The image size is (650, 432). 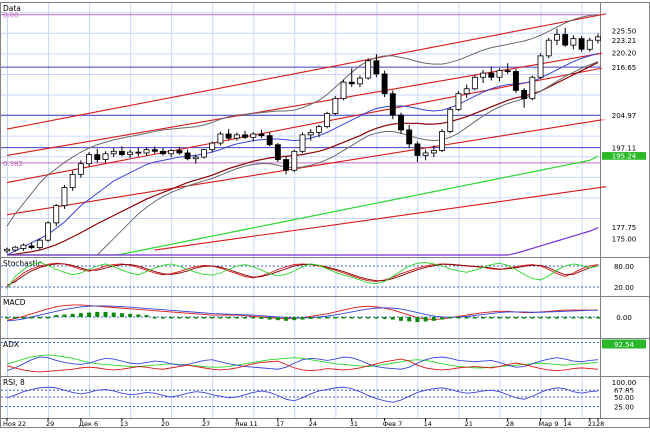 I want to click on price-label: 216.65, so click(x=624, y=67).